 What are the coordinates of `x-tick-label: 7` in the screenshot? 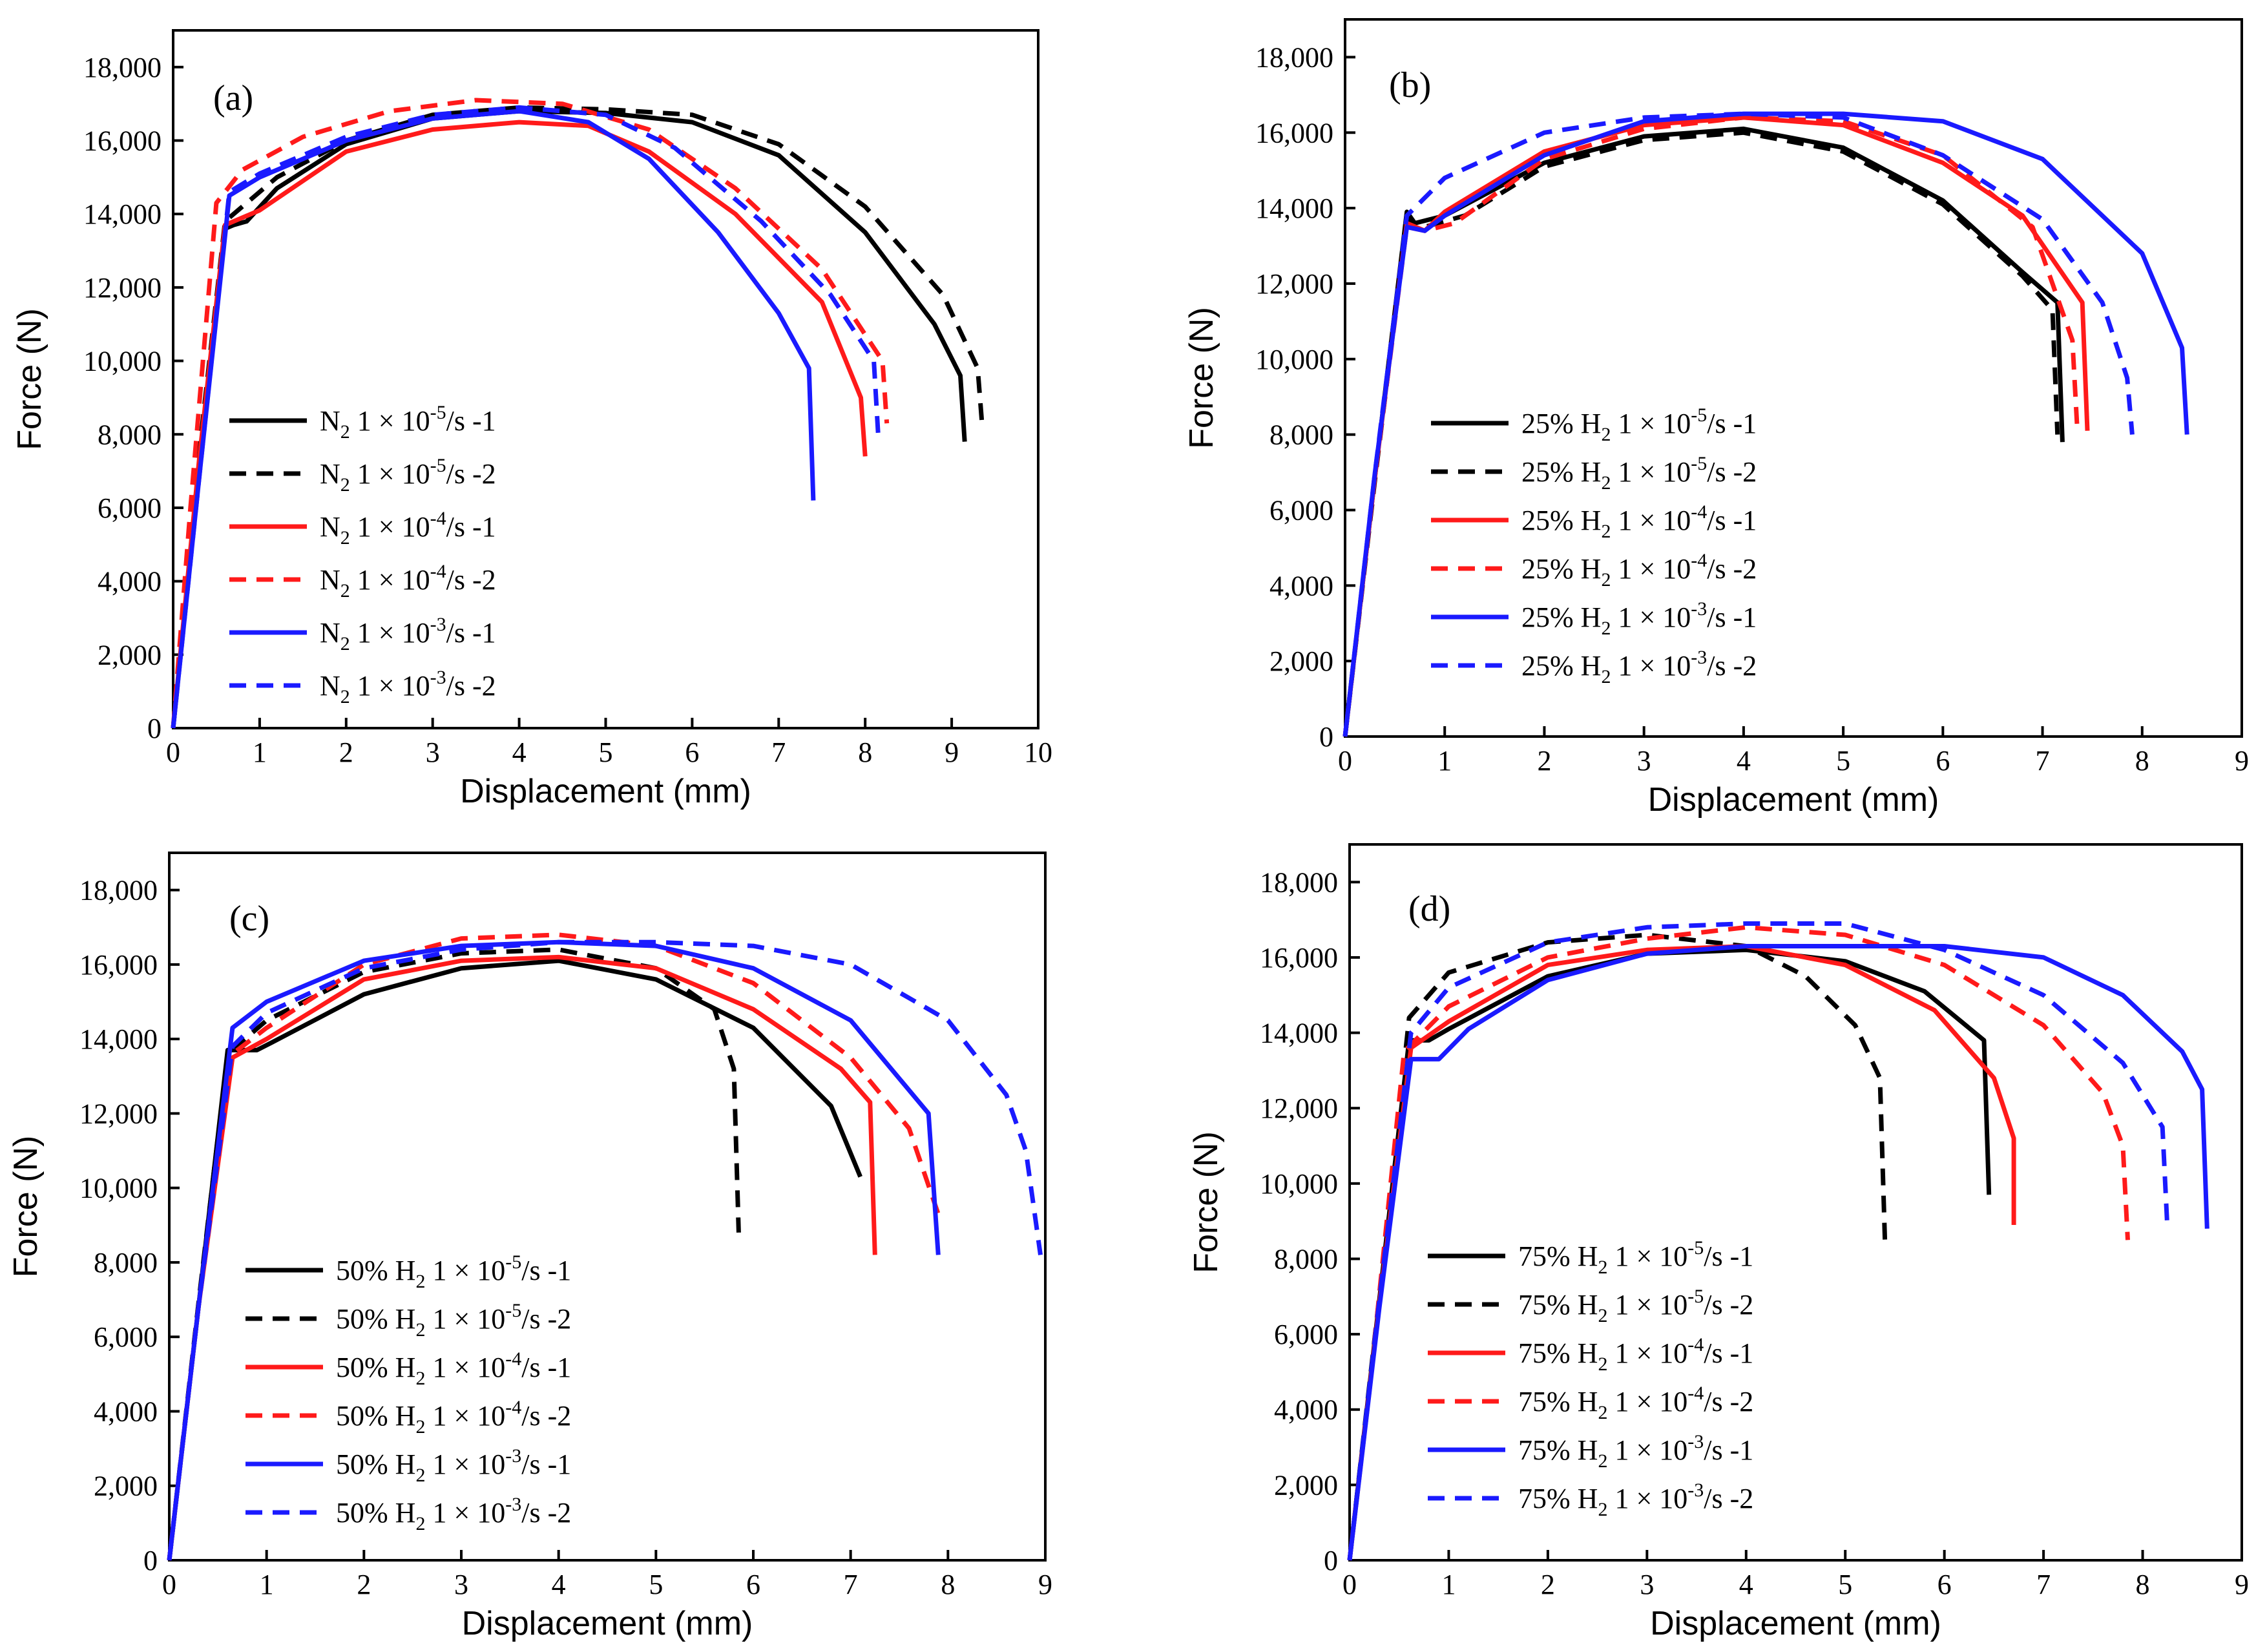 It's located at (779, 752).